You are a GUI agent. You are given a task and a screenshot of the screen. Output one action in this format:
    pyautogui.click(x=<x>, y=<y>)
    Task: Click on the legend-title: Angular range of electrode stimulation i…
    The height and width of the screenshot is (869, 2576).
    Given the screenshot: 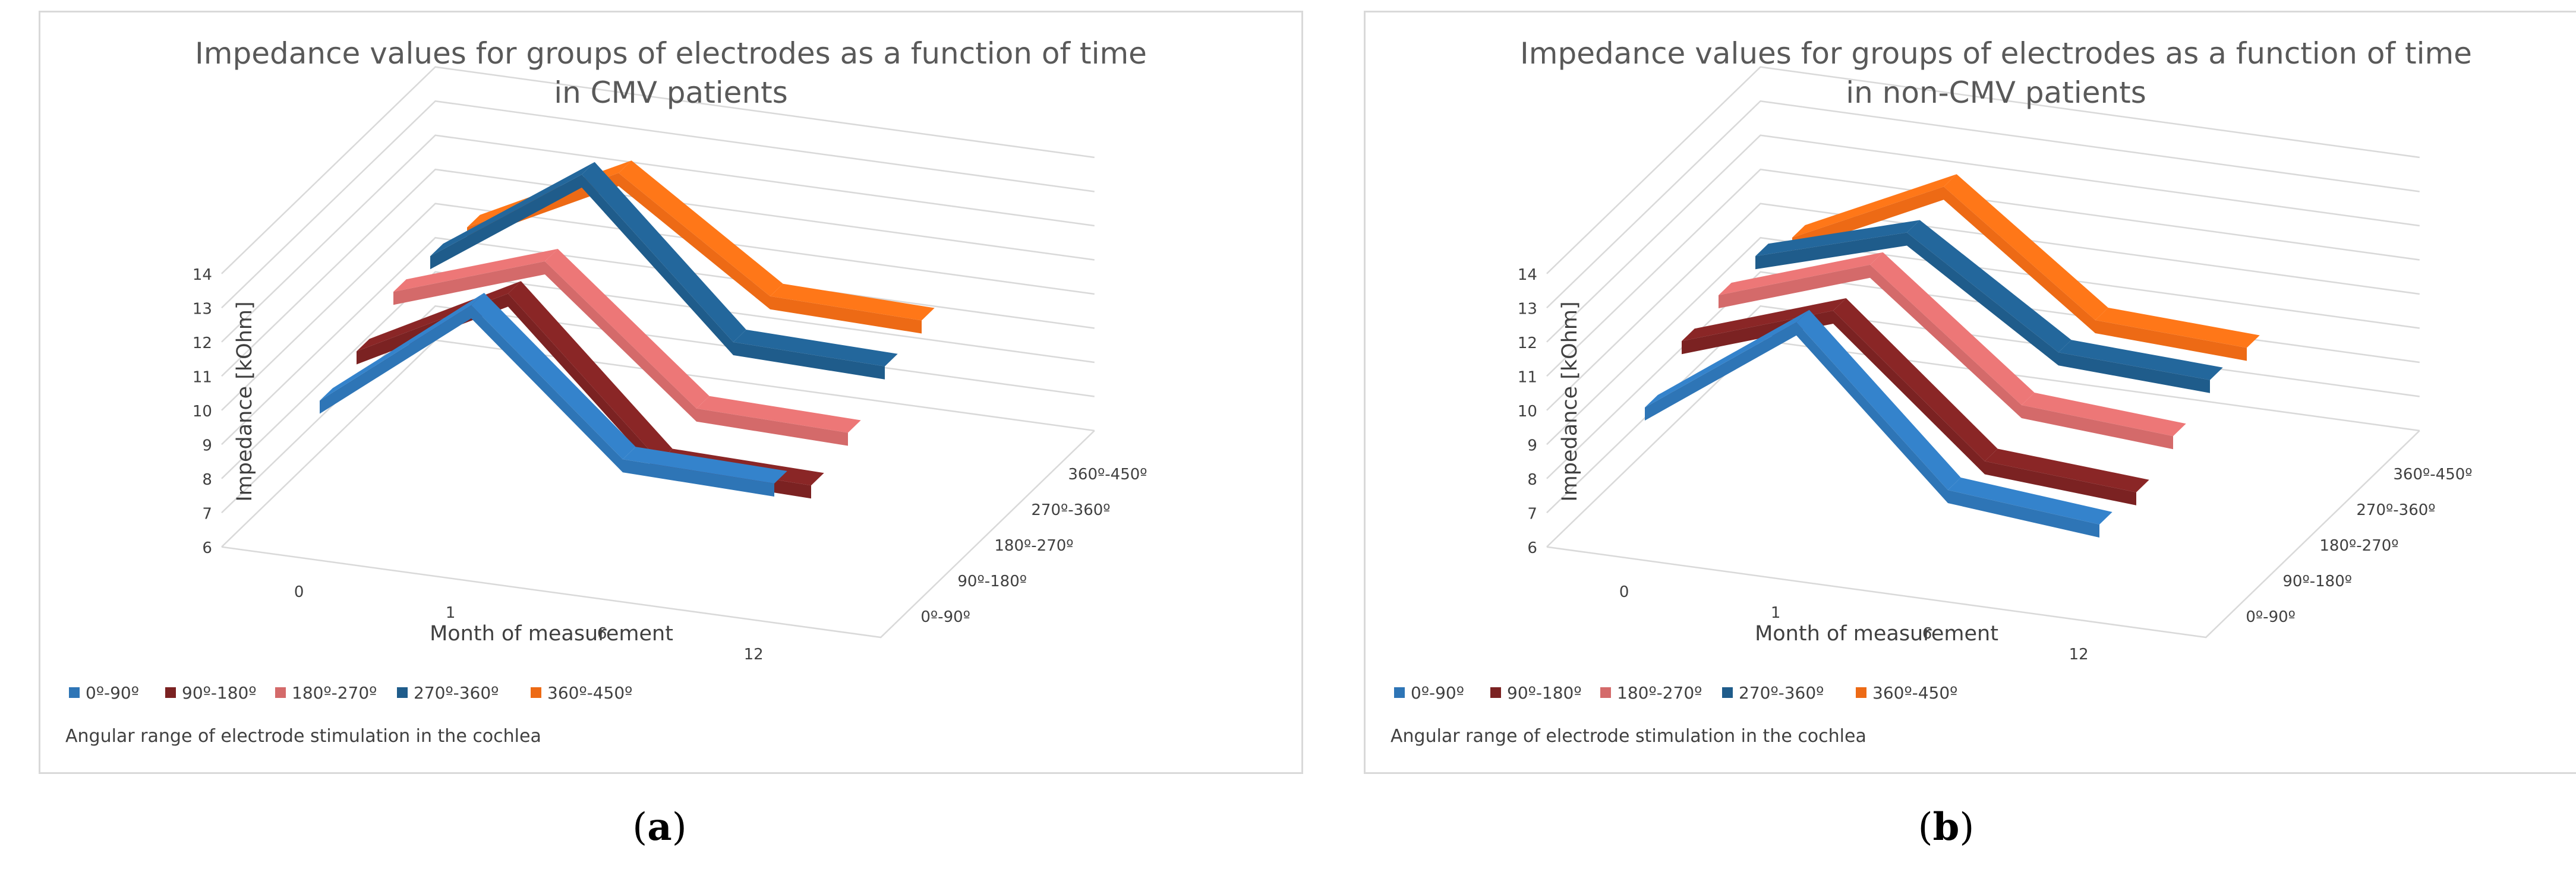 What is the action you would take?
    pyautogui.click(x=303, y=737)
    